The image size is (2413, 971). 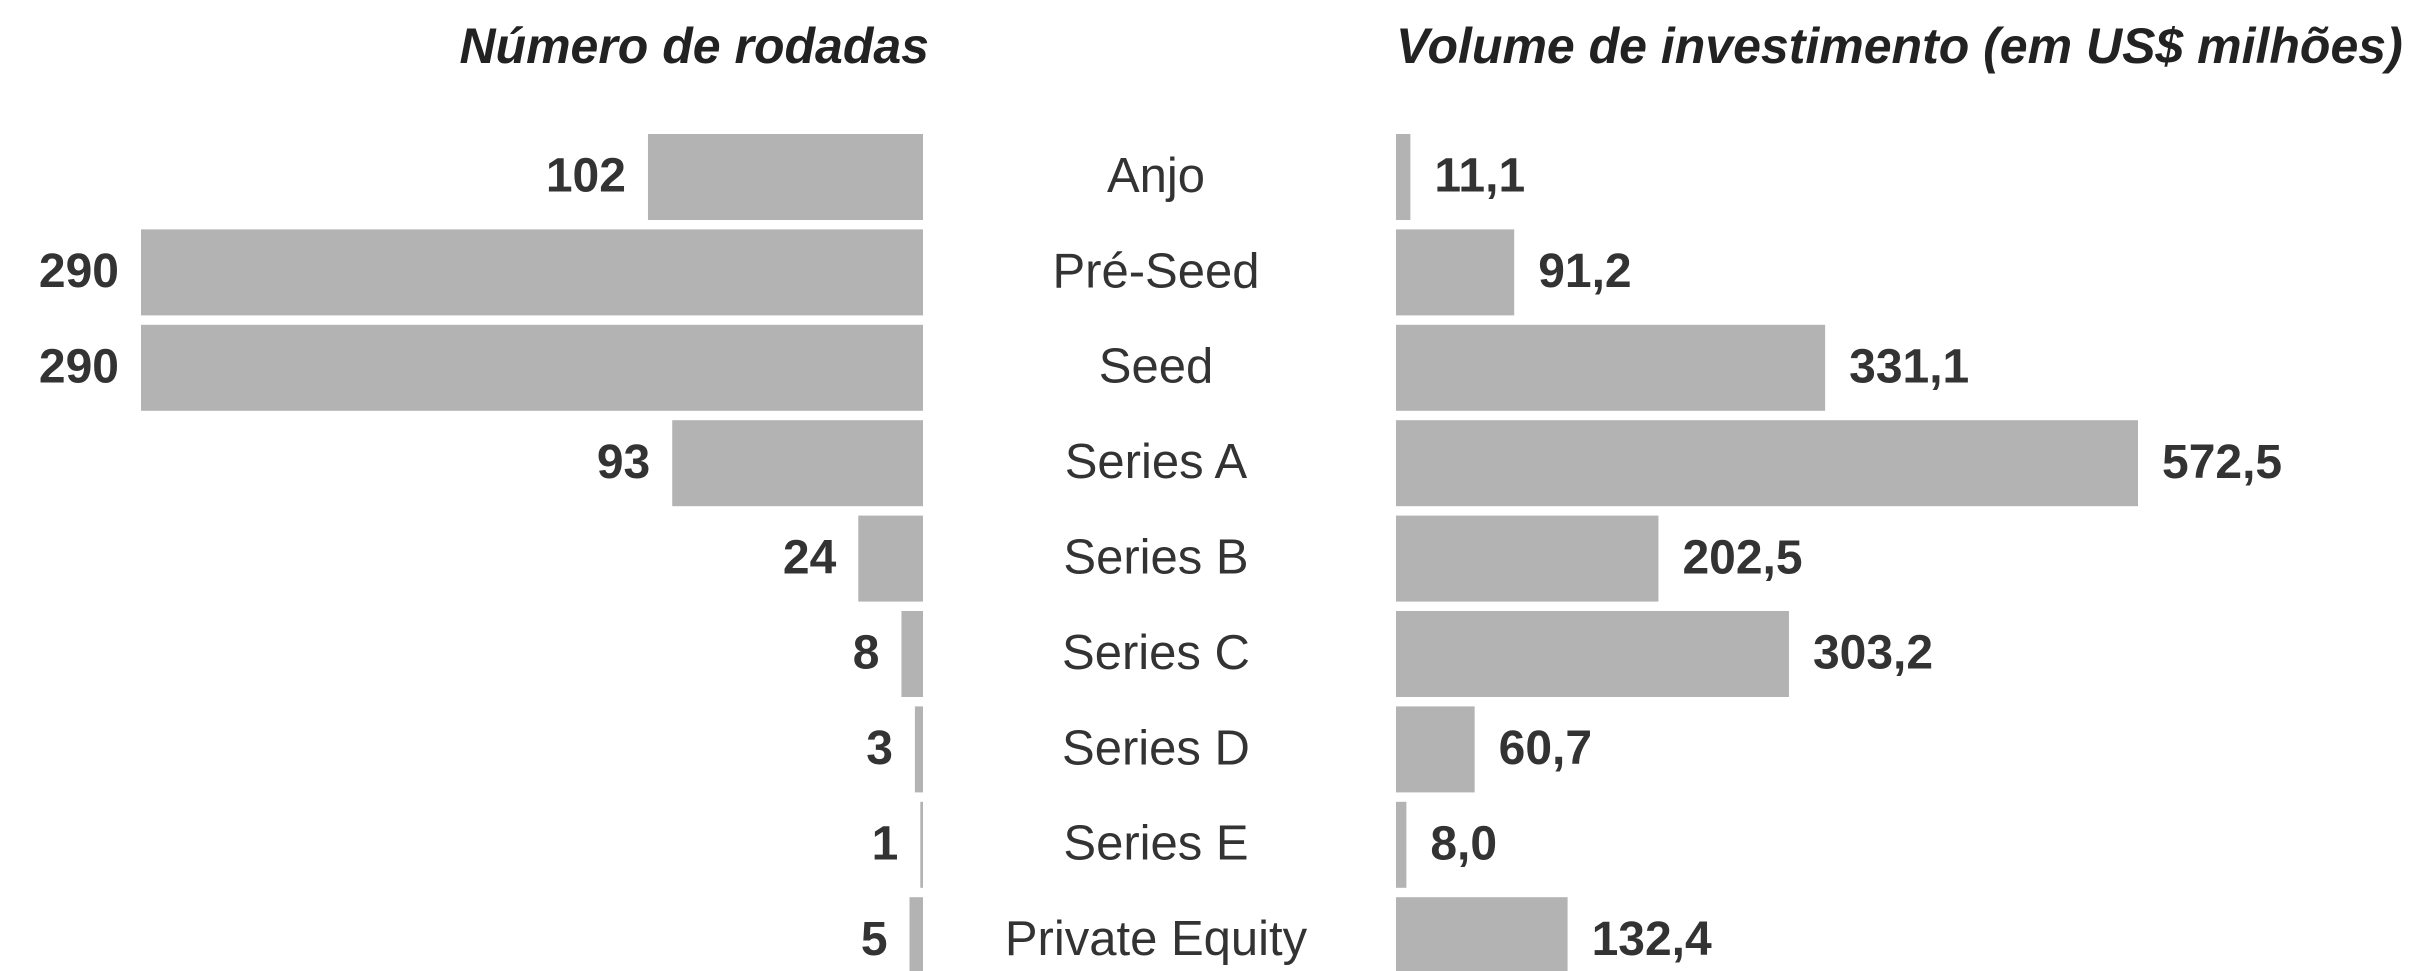 What do you see at coordinates (1909, 366) in the screenshot?
I see `value-label: 331,1` at bounding box center [1909, 366].